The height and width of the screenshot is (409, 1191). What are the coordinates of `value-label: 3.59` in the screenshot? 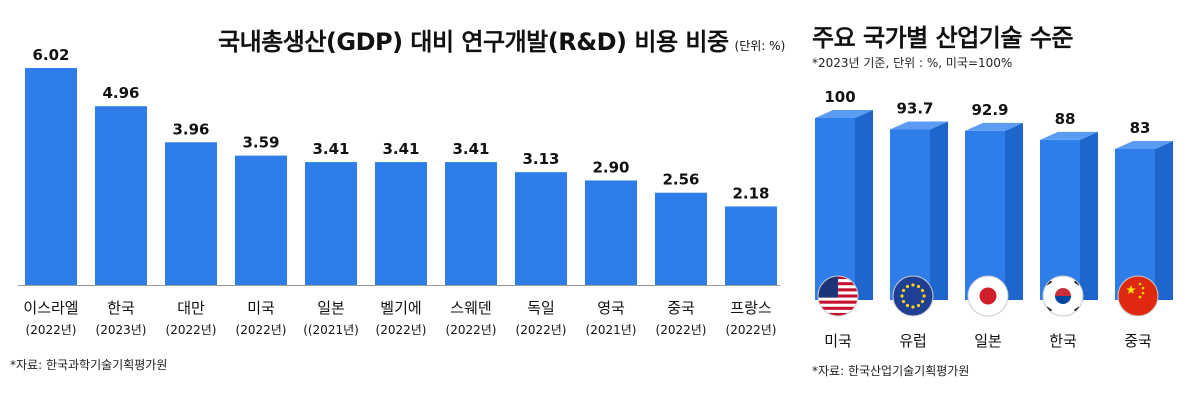 It's located at (260, 143).